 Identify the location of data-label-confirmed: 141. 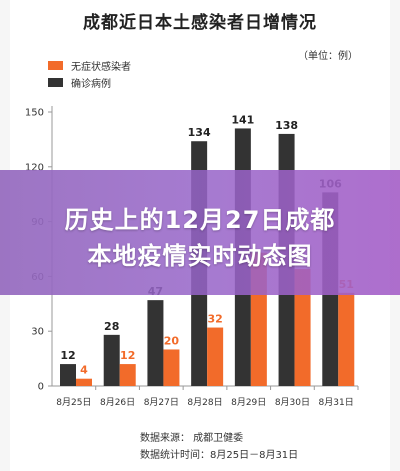
(242, 119).